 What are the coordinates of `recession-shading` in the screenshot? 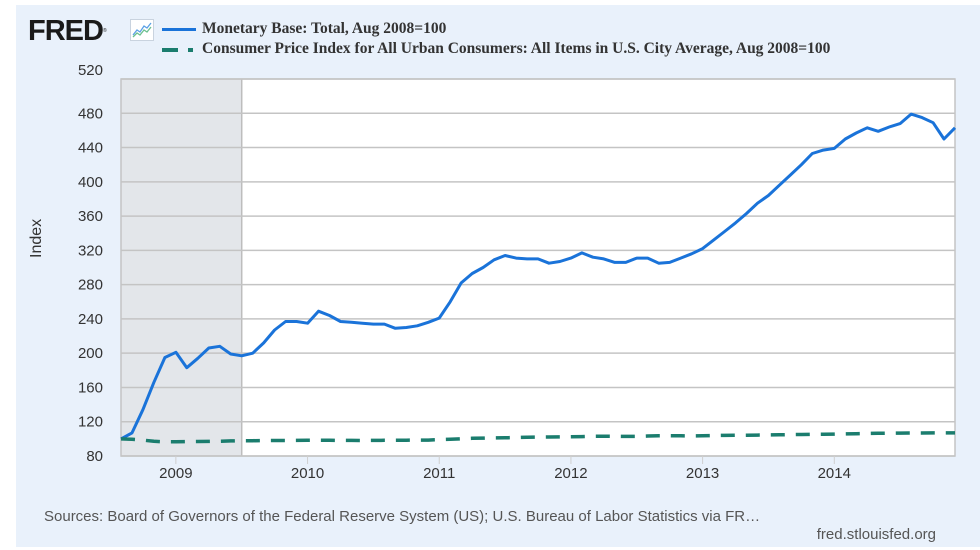 It's located at (181, 267).